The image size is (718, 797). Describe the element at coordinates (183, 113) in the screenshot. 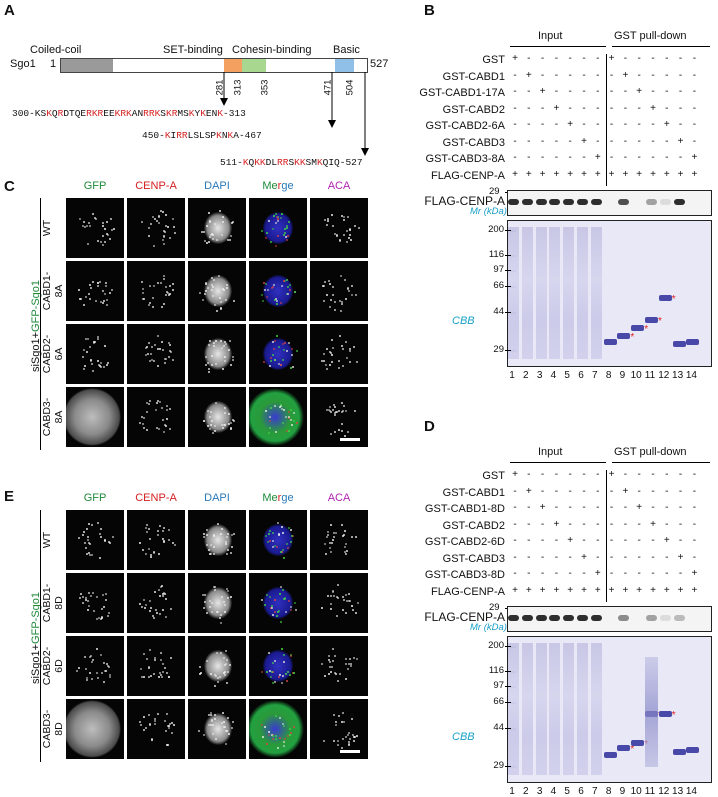

I see `residue: MS` at that location.